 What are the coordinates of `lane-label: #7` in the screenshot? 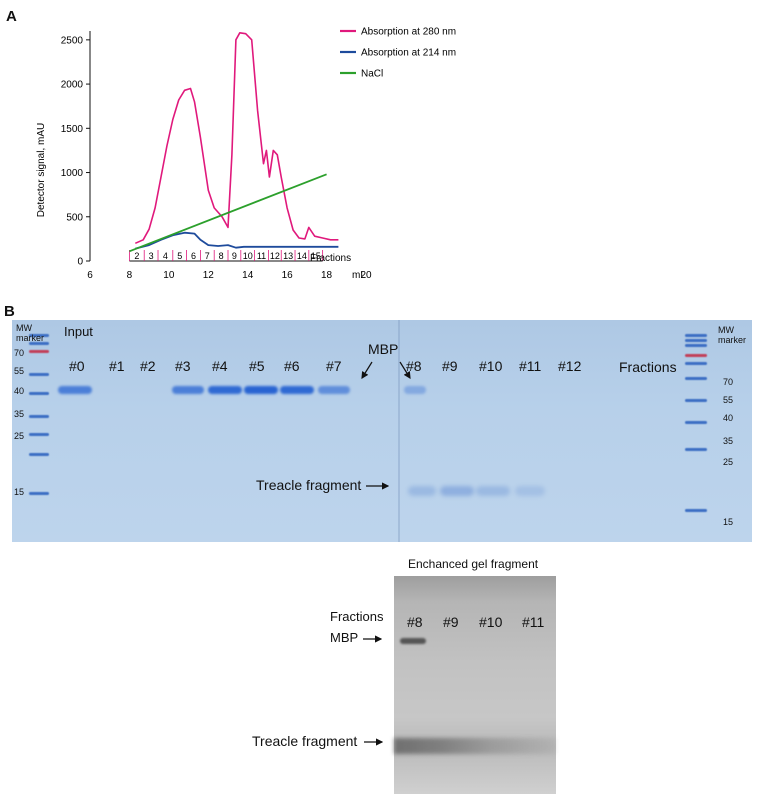 It's located at (334, 366).